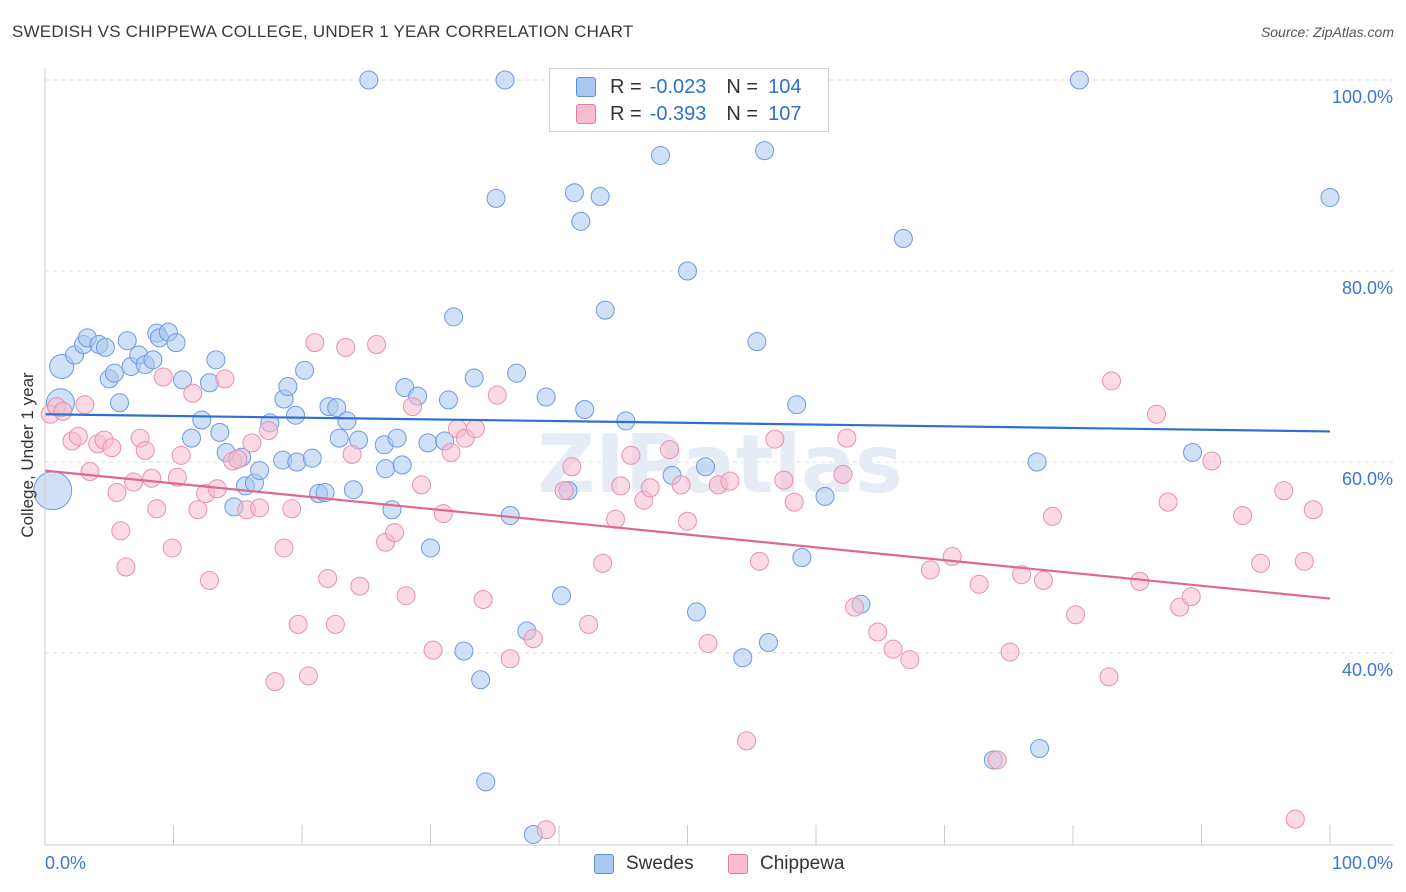  What do you see at coordinates (586, 114) in the screenshot?
I see `legend-swatch-chippewa` at bounding box center [586, 114].